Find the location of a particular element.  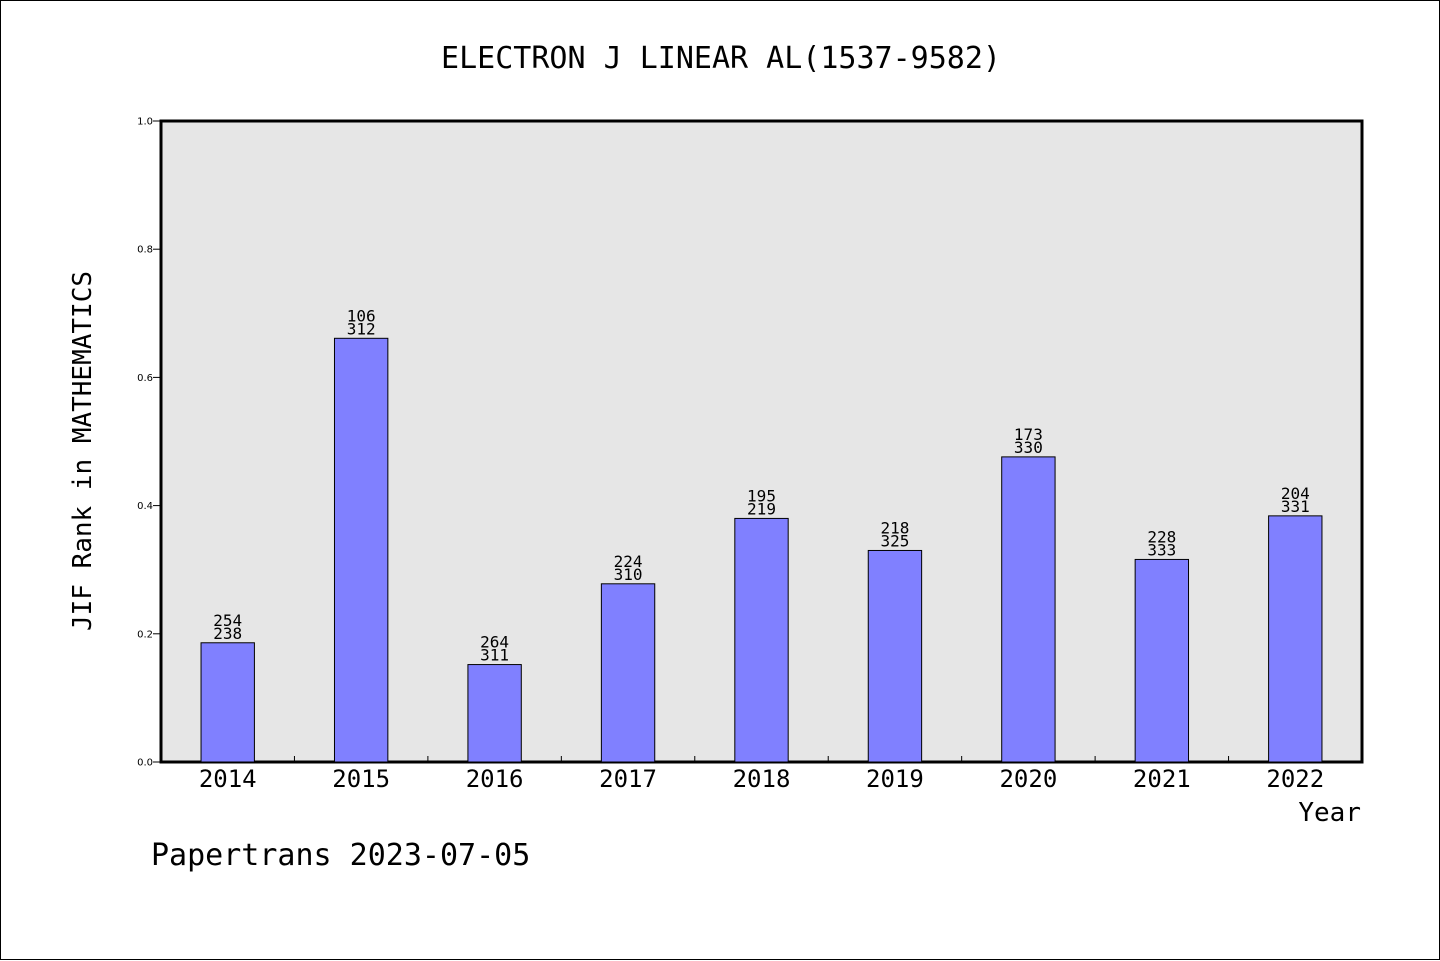

bar-total-label: 238 is located at coordinates (227, 633).